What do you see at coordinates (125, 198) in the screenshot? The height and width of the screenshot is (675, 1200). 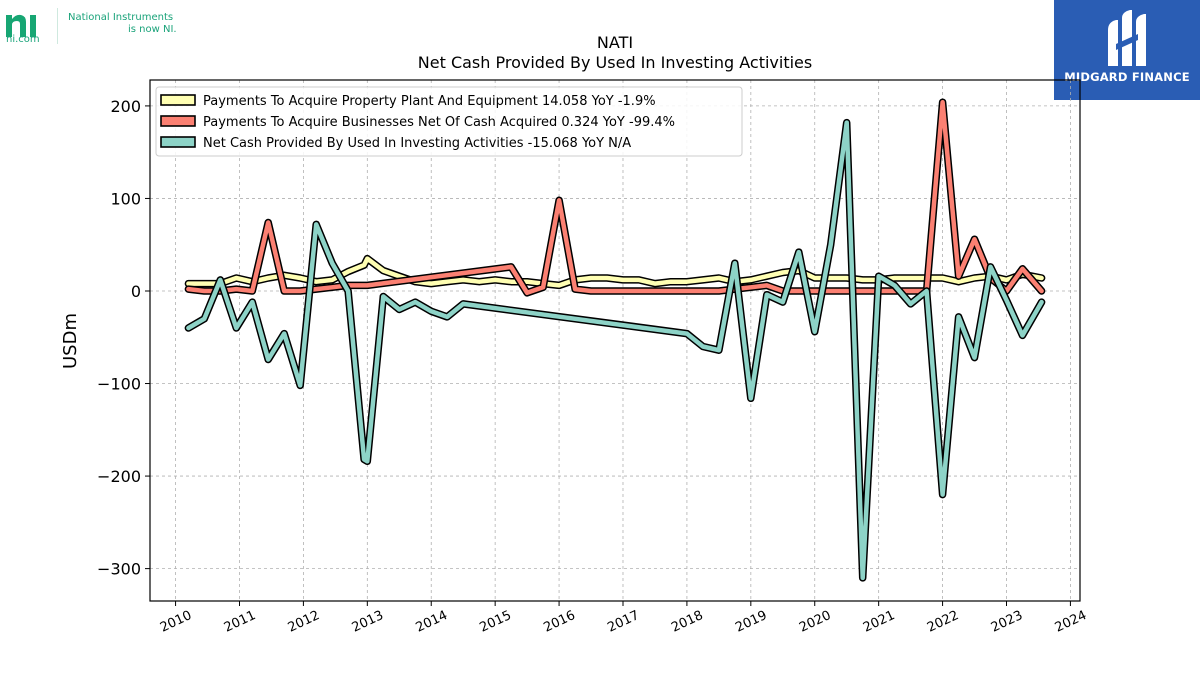 I see `y-tick-label: 100` at bounding box center [125, 198].